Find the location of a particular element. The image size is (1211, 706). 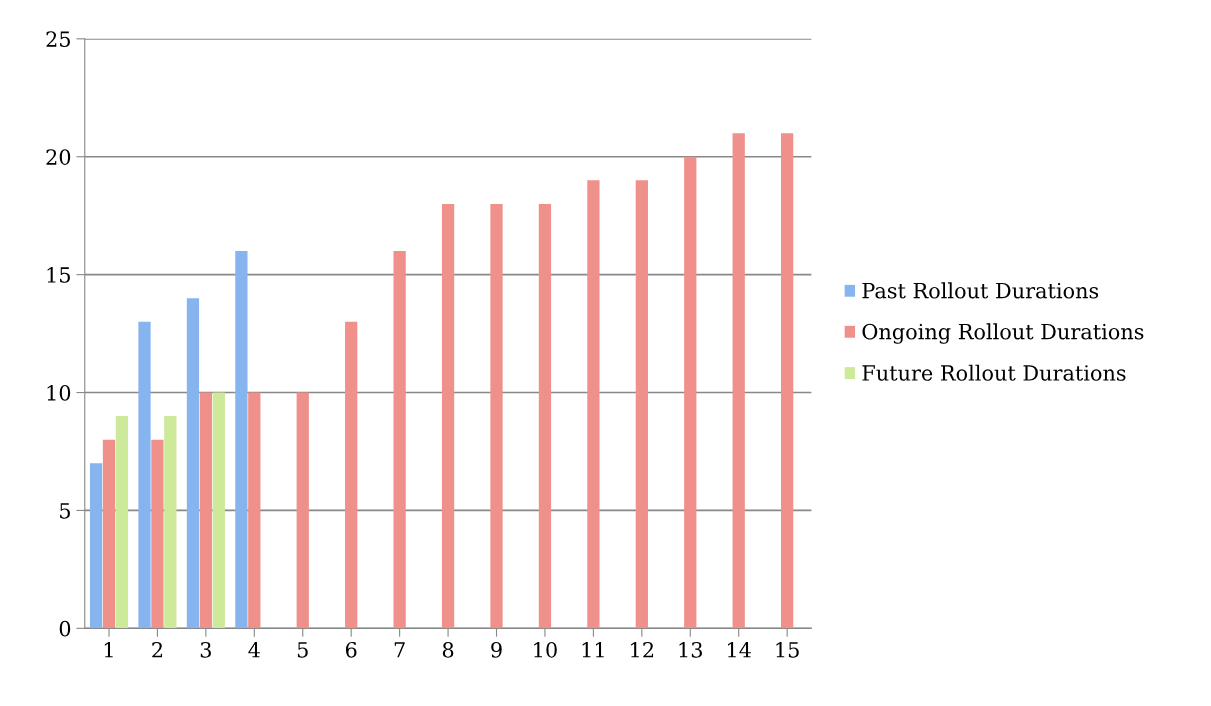

x-tick-label: 5 is located at coordinates (302, 650).